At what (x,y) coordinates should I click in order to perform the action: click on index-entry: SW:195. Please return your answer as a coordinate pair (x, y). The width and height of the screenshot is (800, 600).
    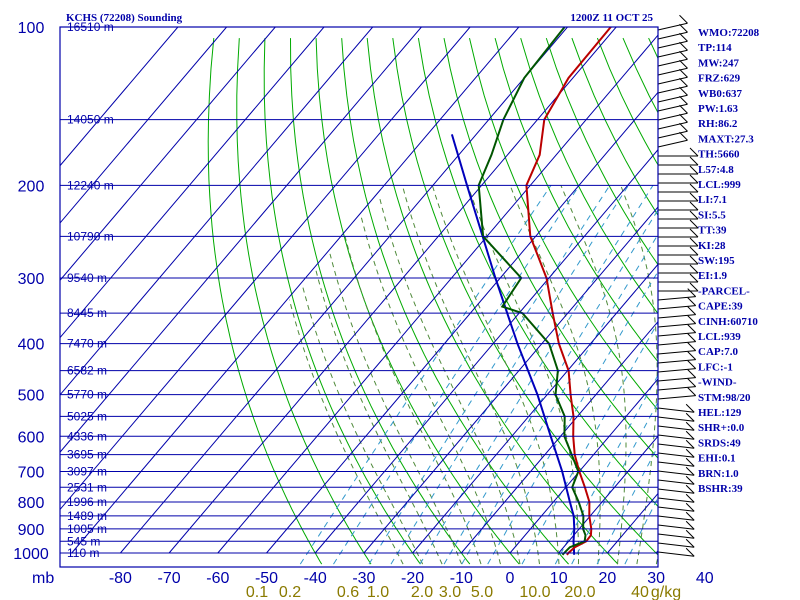
    Looking at the image, I should click on (716, 261).